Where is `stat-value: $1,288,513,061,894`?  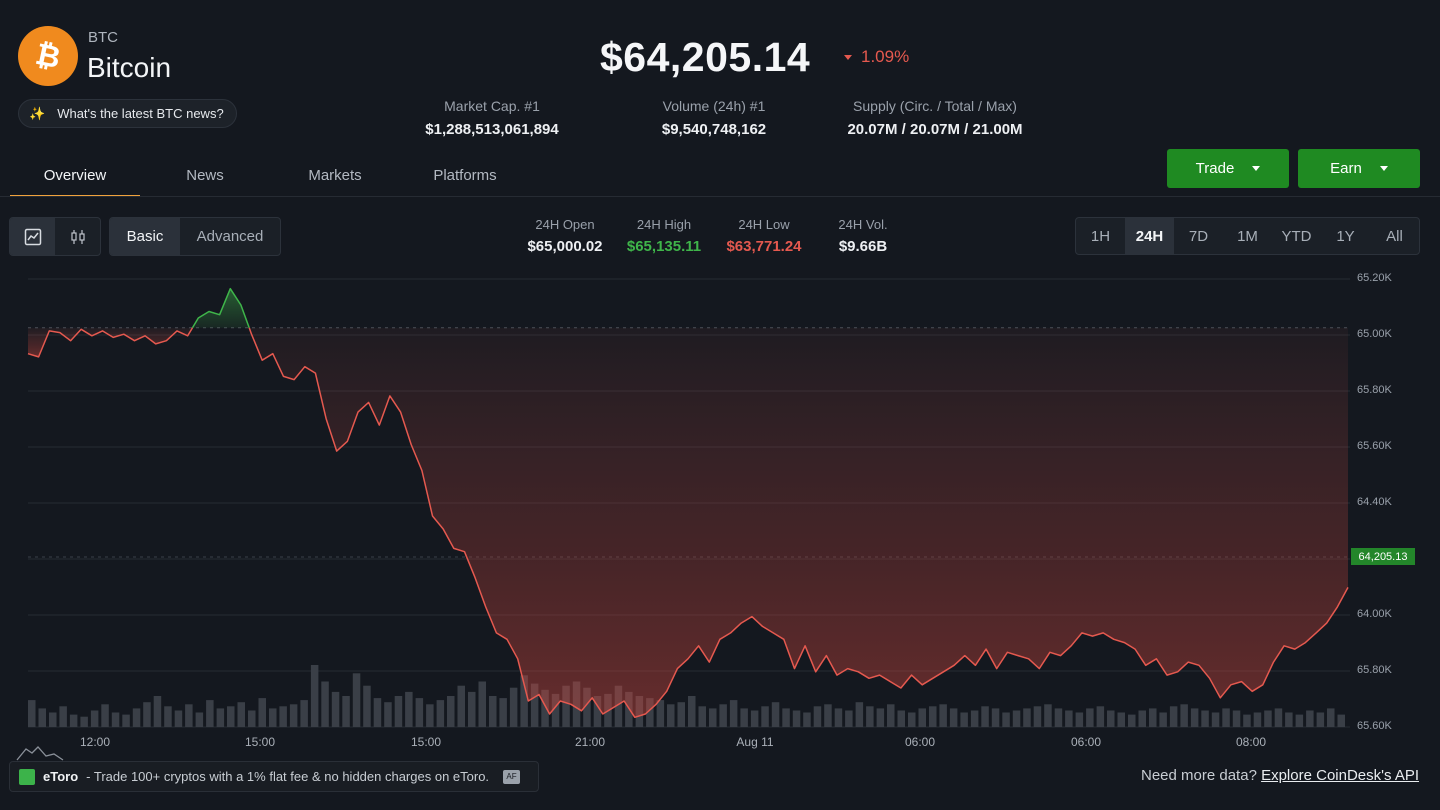
stat-value: $1,288,513,061,894 is located at coordinates (492, 129).